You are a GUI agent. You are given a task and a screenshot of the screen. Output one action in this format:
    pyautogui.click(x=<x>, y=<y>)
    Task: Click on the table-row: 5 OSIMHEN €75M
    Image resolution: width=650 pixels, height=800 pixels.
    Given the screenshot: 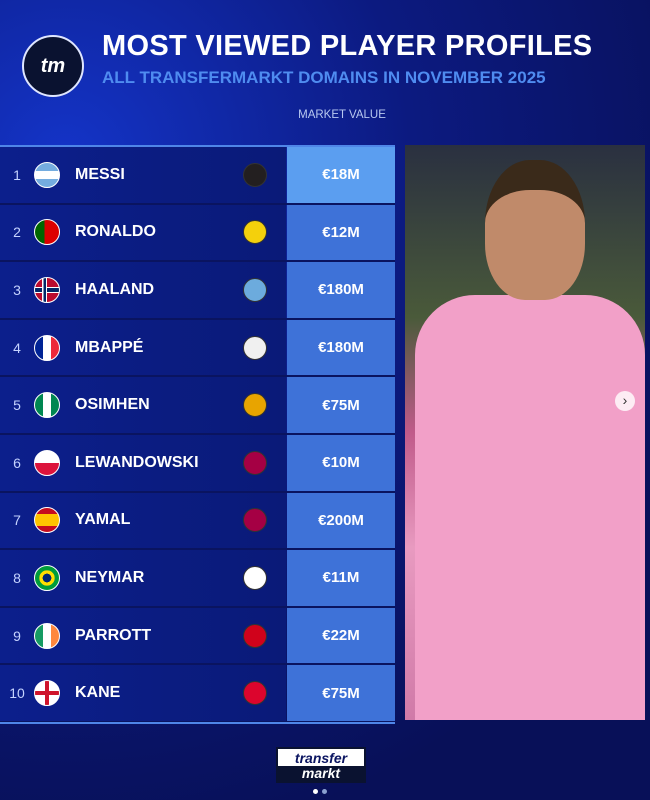 What is the action you would take?
    pyautogui.click(x=197, y=406)
    